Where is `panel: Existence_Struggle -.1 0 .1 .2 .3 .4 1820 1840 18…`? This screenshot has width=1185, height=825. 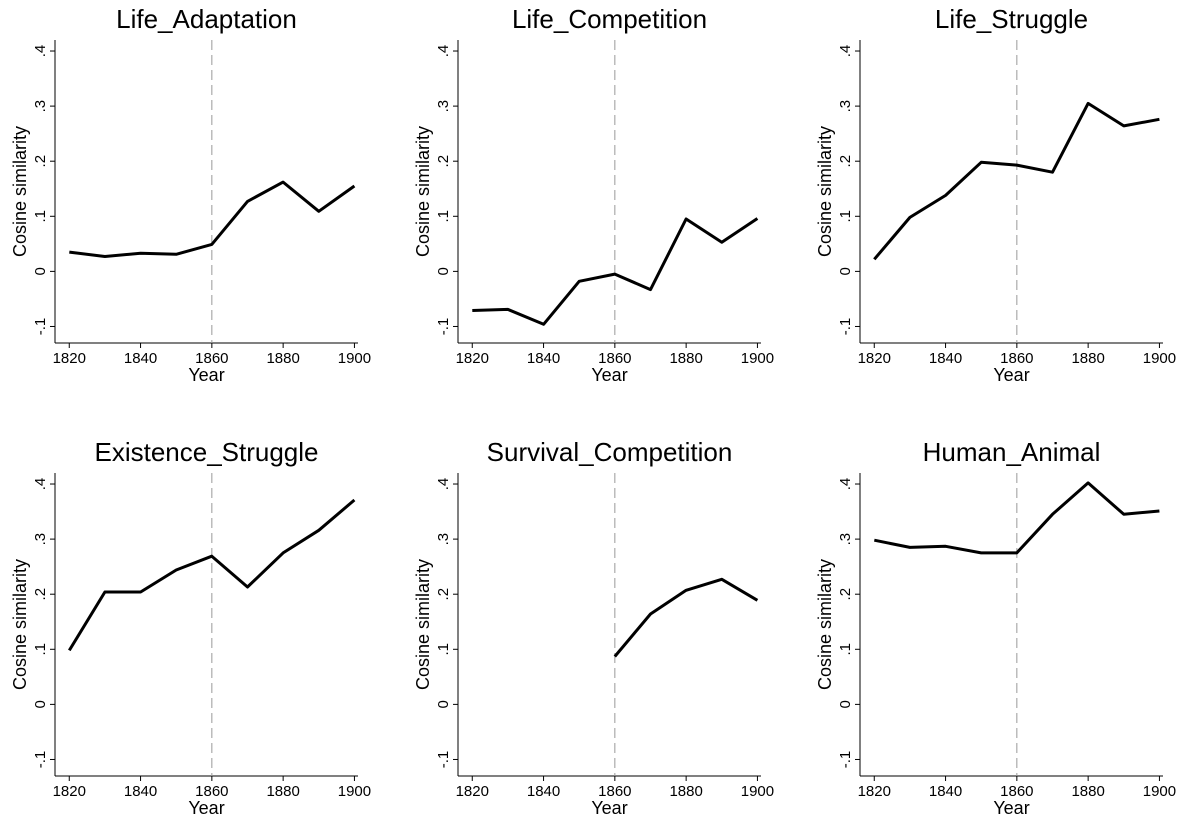
panel: Existence_Struggle -.1 0 .1 .2 .3 .4 1820 1840 18… is located at coordinates (190, 627).